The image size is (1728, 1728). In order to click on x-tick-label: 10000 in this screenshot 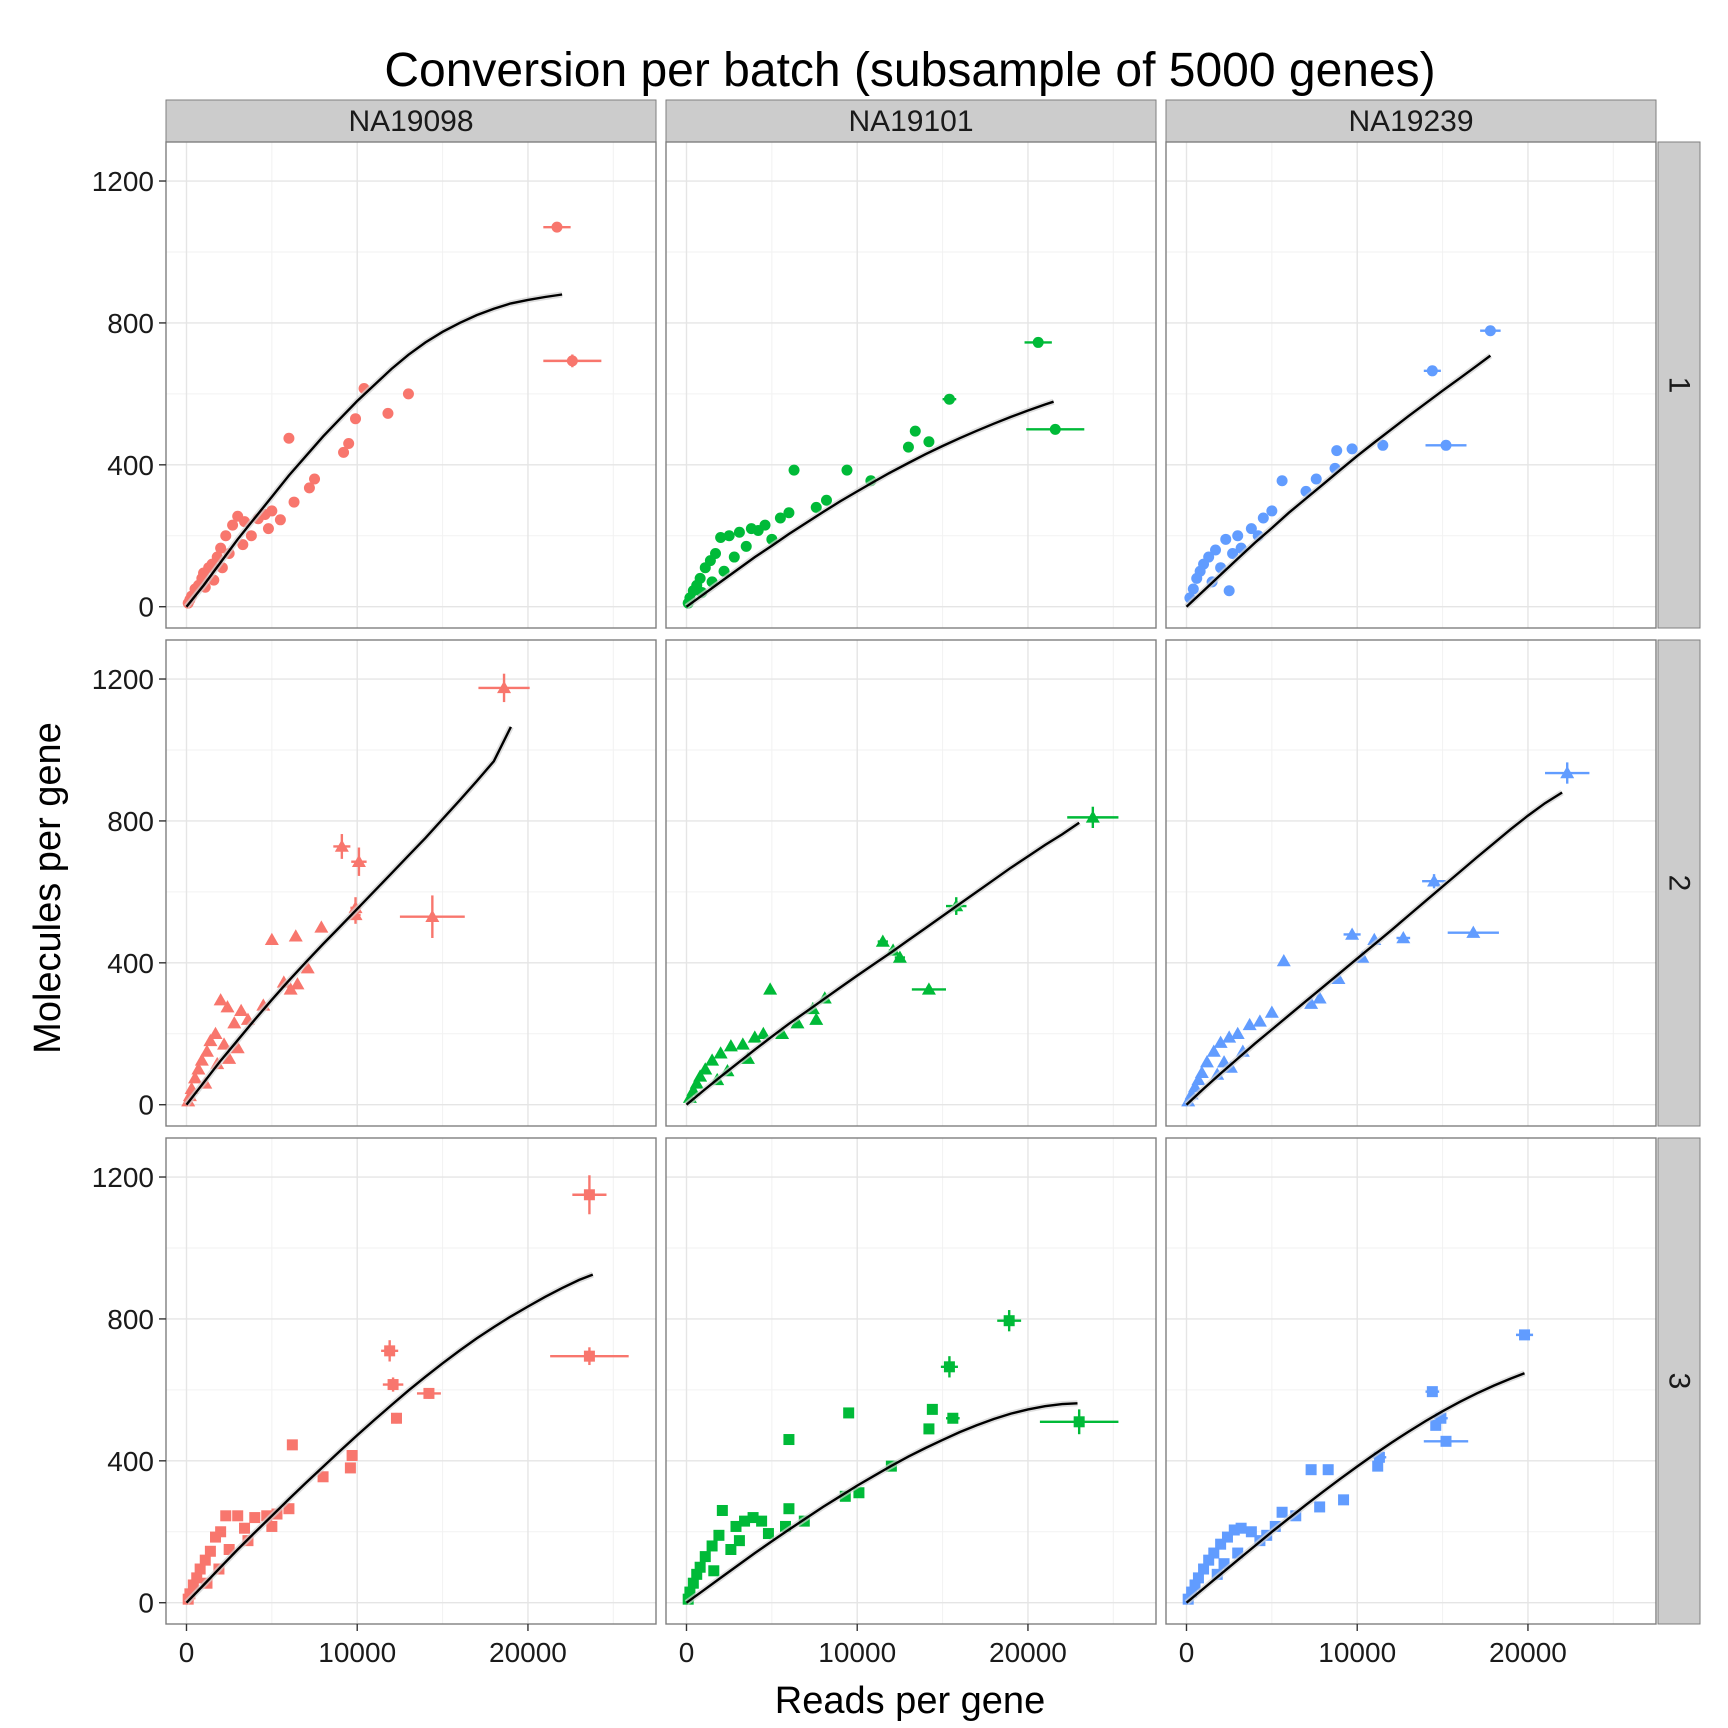, I will do `click(1357, 1652)`.